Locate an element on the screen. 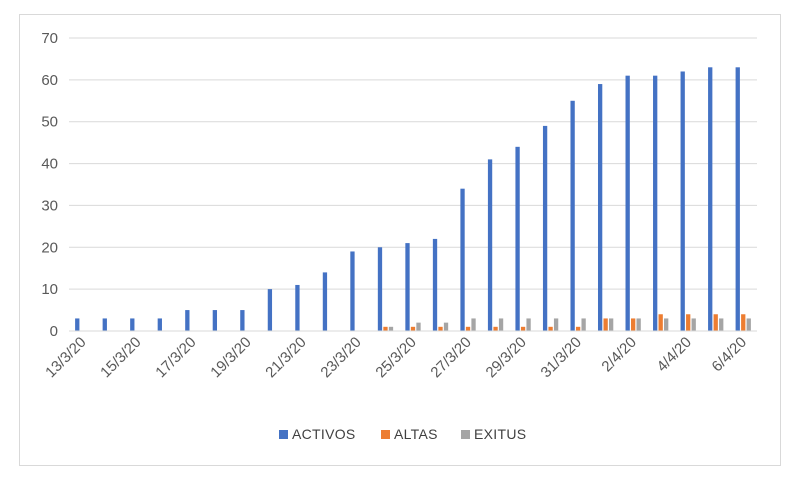 This screenshot has height=487, width=800. y-tick-label: 0 is located at coordinates (54, 331).